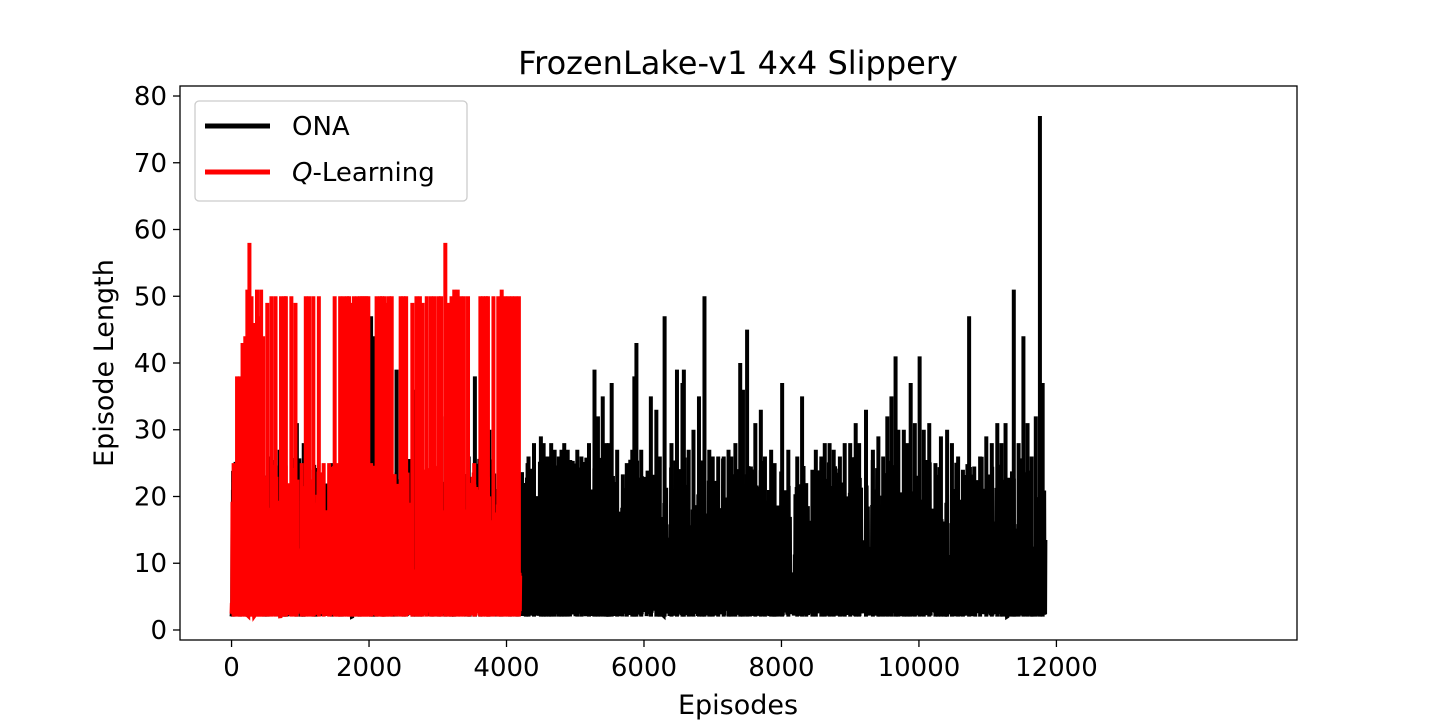  Describe the element at coordinates (231, 668) in the screenshot. I see `x-tick-label: 0` at that location.